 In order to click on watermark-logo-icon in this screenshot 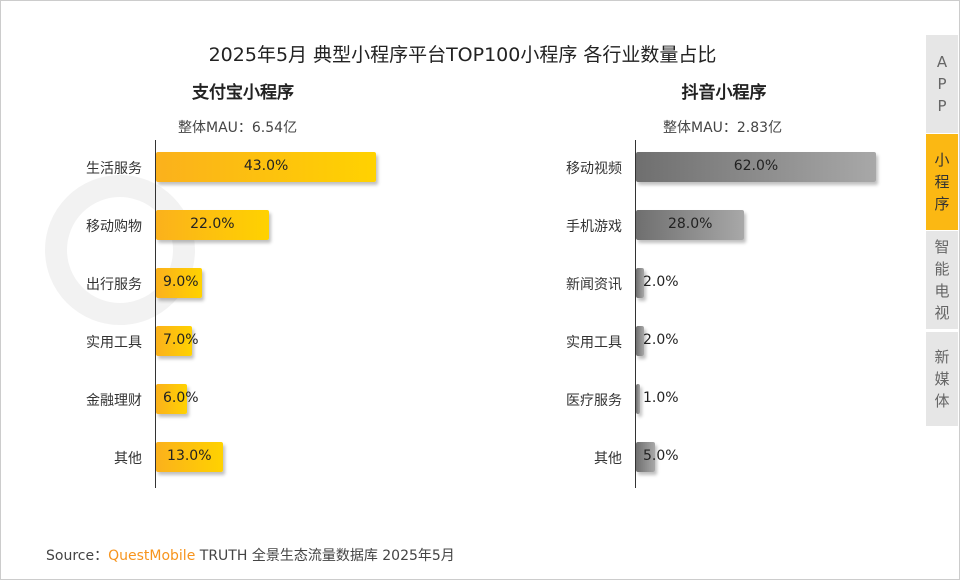, I will do `click(120, 250)`.